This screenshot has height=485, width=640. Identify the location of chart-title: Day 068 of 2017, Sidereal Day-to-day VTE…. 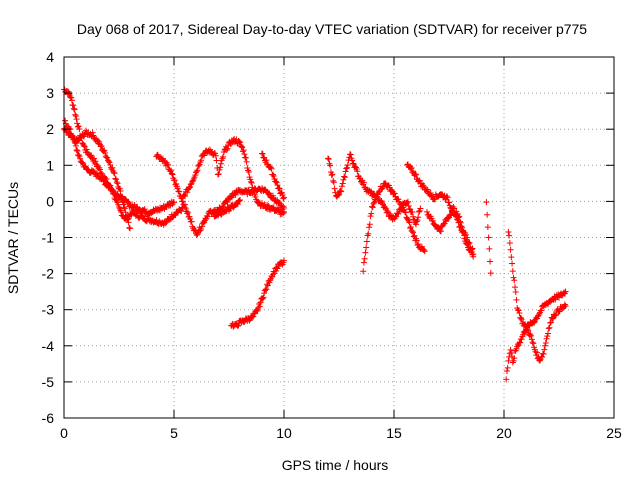
(332, 29).